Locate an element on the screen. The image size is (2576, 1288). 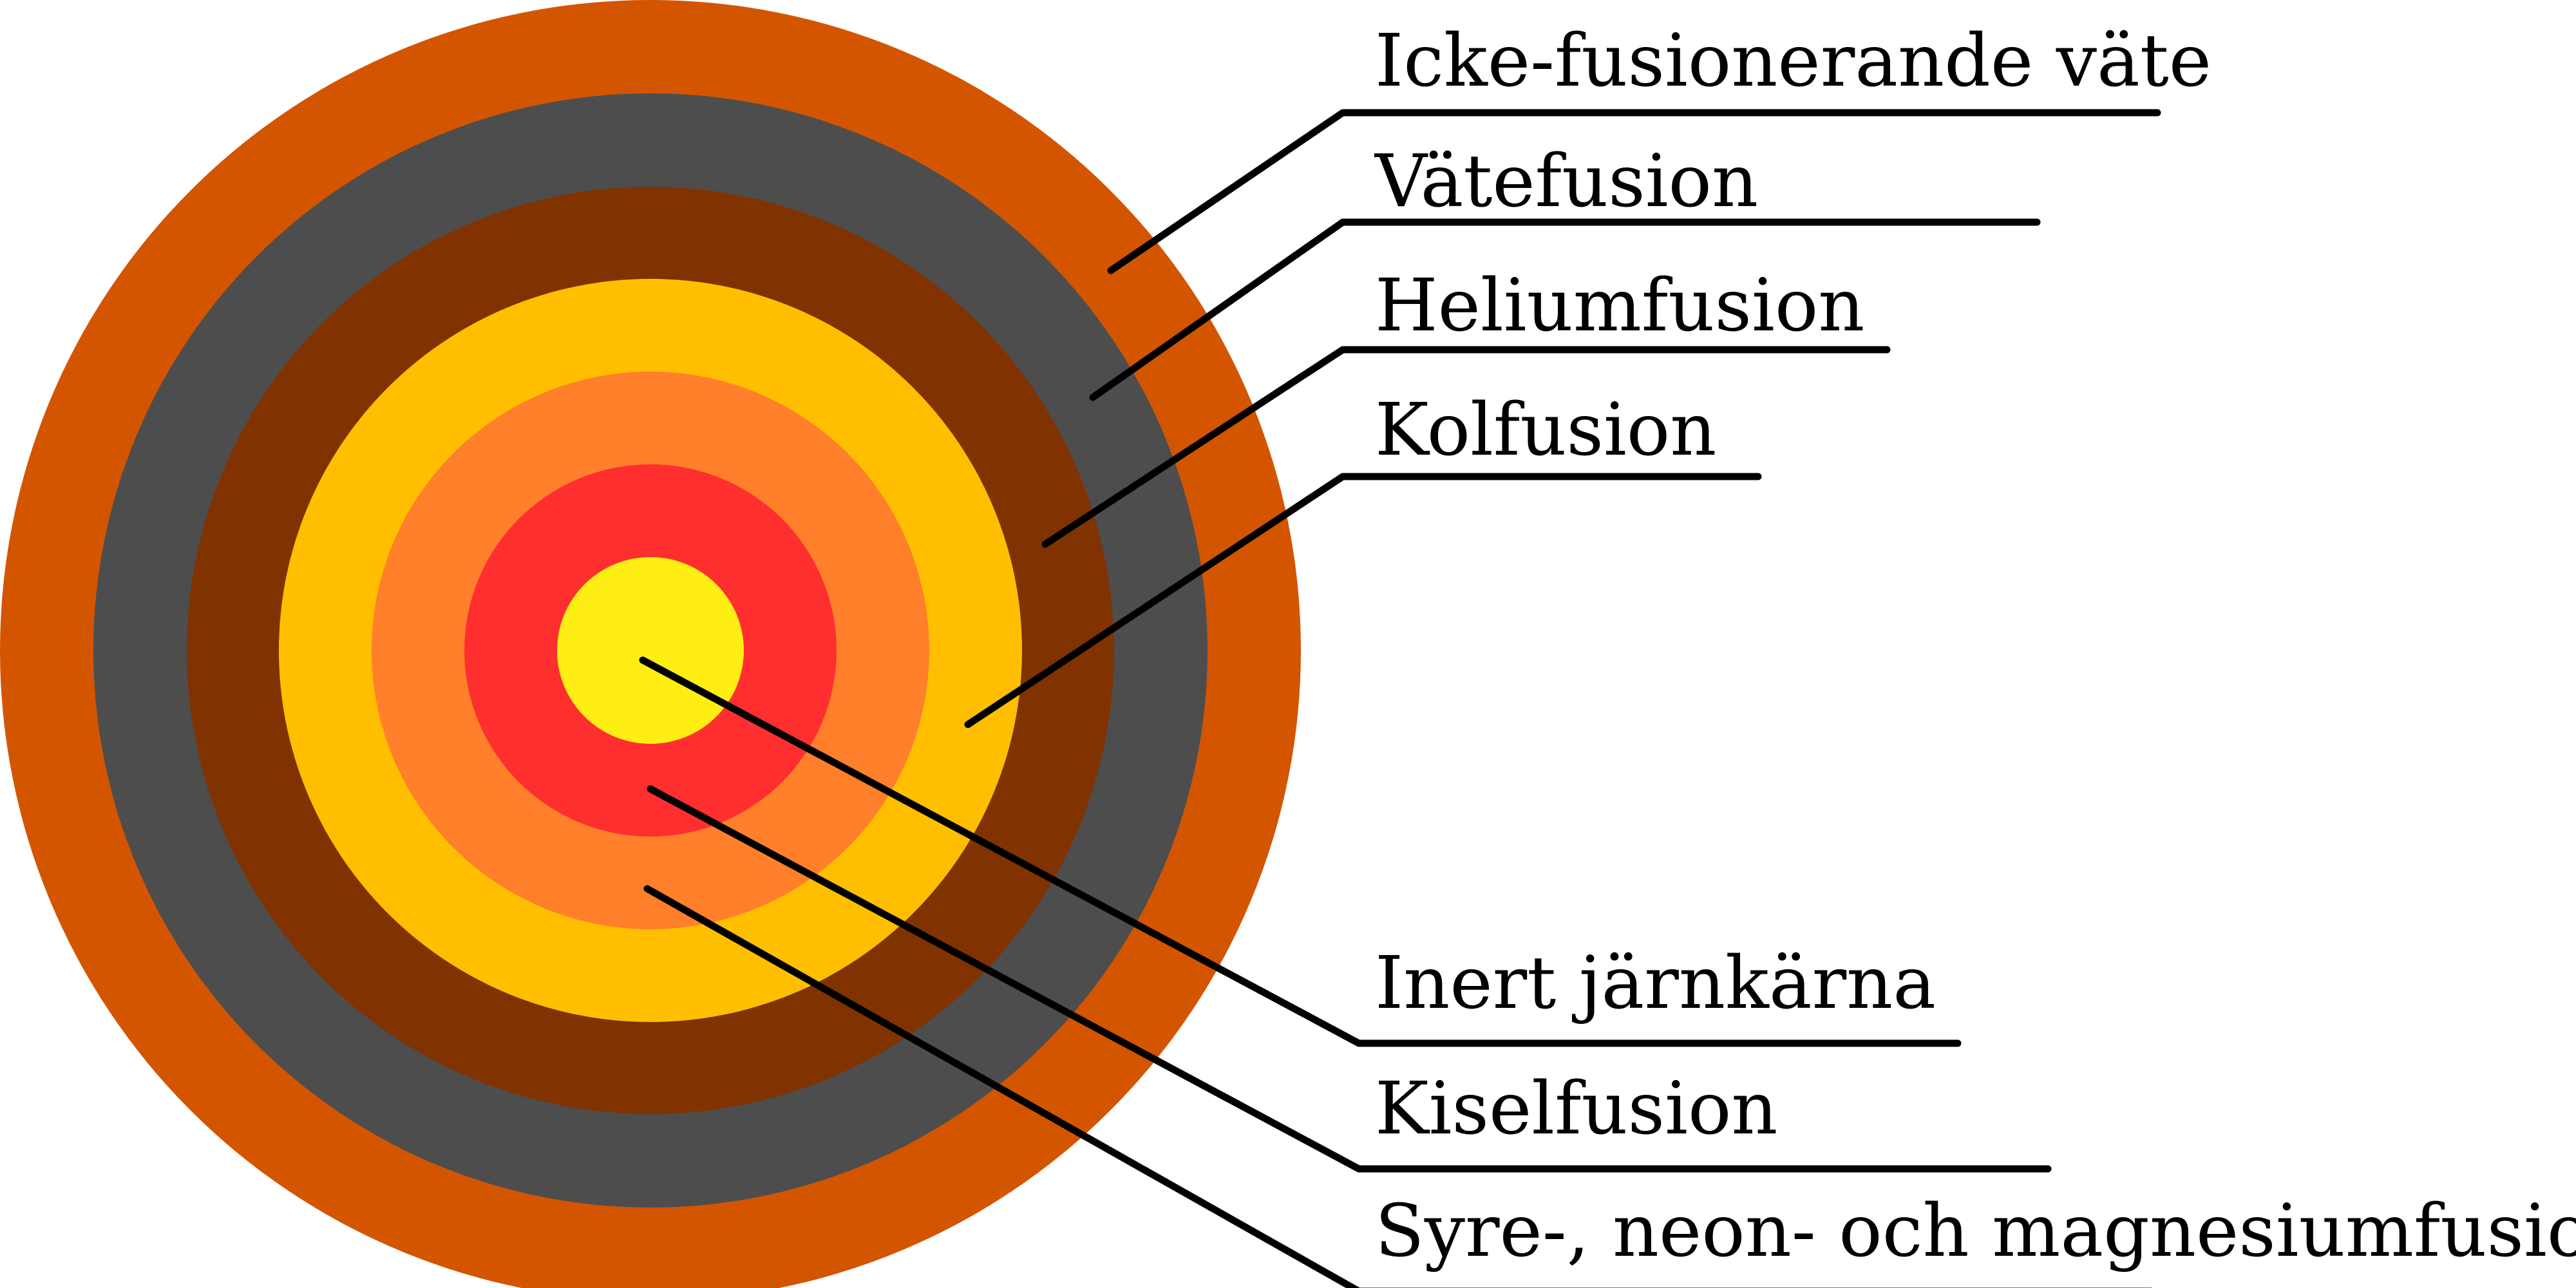
label-inert-iron-core: Inert järnkärna is located at coordinates (1655, 983).